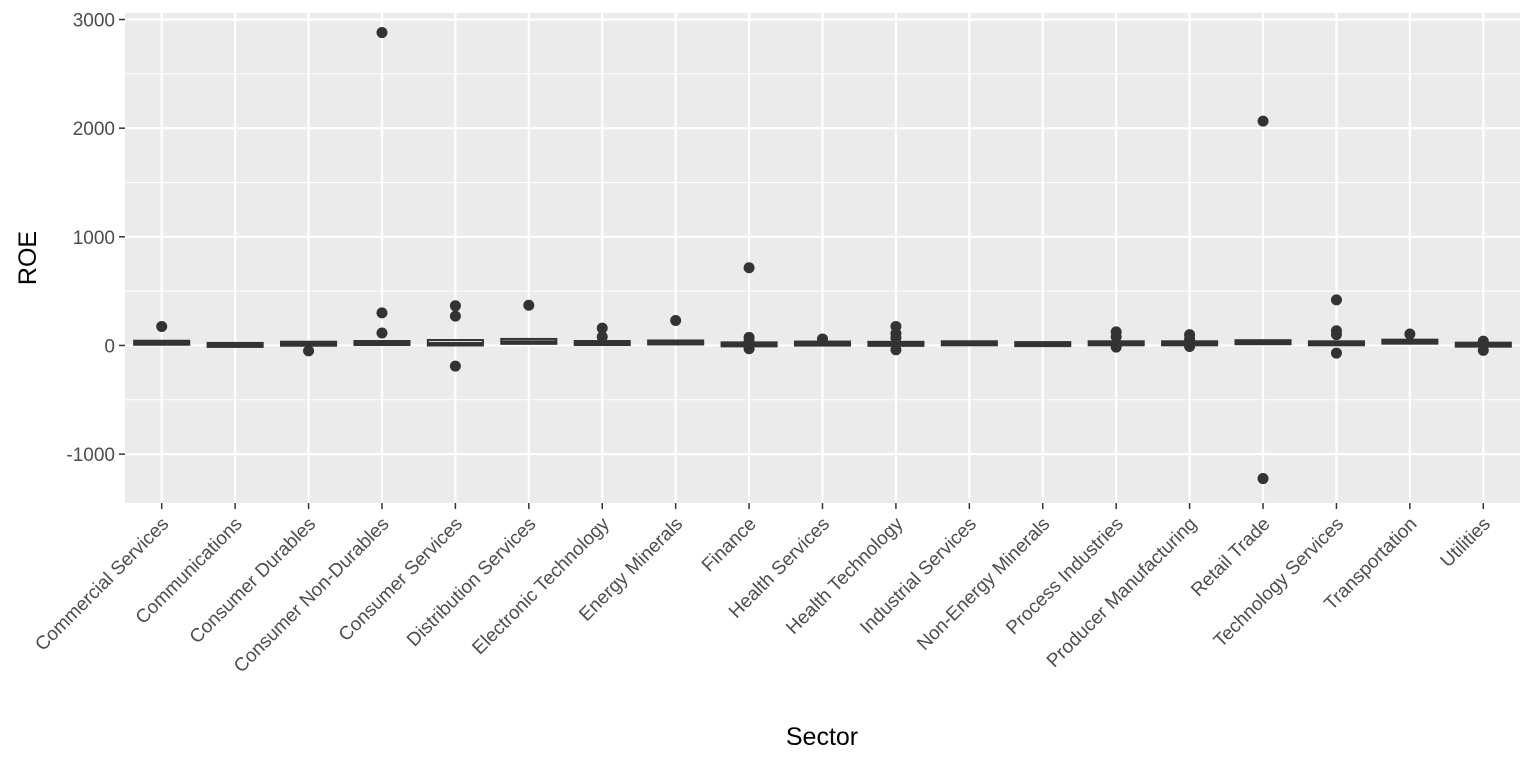 This screenshot has height=768, width=1536. What do you see at coordinates (90, 455) in the screenshot?
I see `y-tick-label: -1000` at bounding box center [90, 455].